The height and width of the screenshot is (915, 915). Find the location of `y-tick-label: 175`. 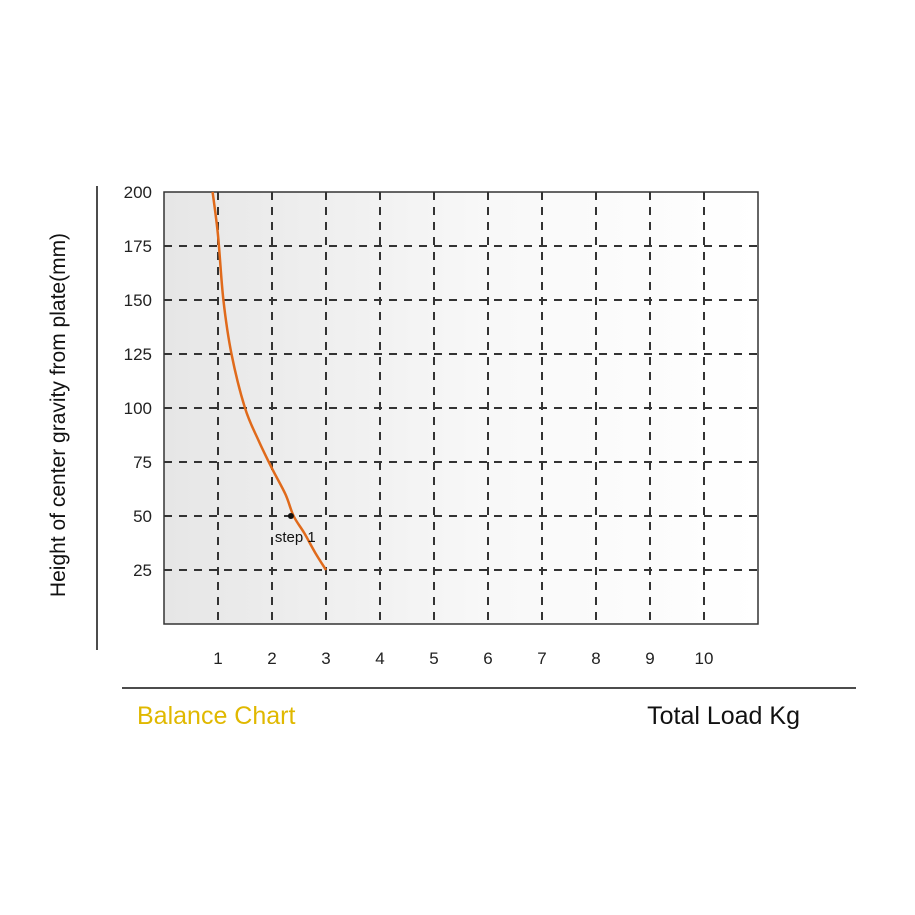

y-tick-label: 175 is located at coordinates (138, 246).